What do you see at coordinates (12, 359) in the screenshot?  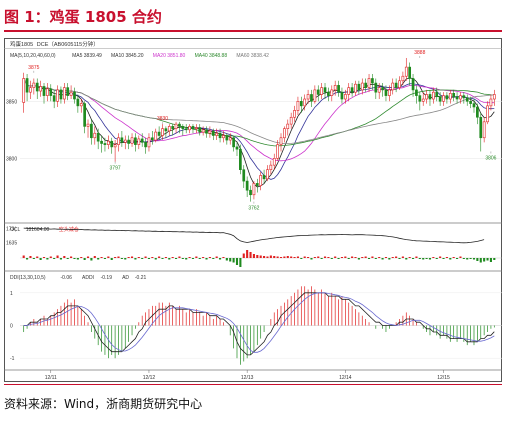 I see `ddi-tick-label: -1` at bounding box center [12, 359].